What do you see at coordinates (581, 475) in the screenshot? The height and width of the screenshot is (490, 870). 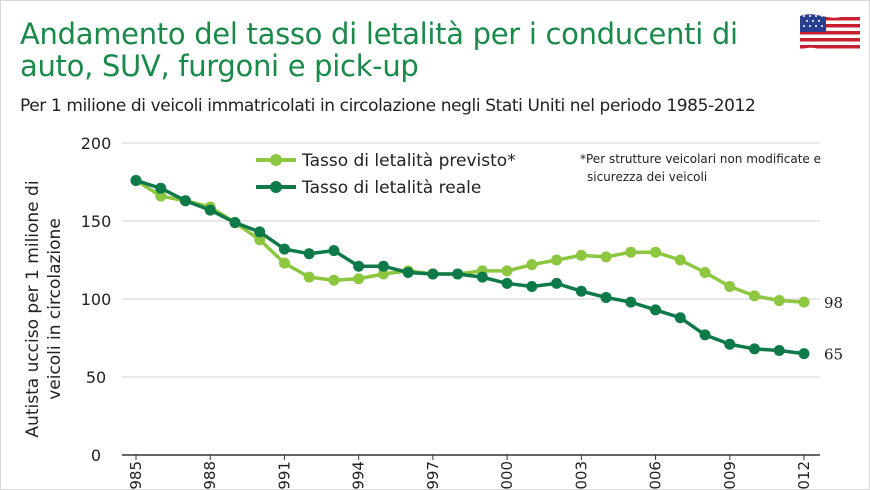 I see `x-tick-label: 2003` at bounding box center [581, 475].